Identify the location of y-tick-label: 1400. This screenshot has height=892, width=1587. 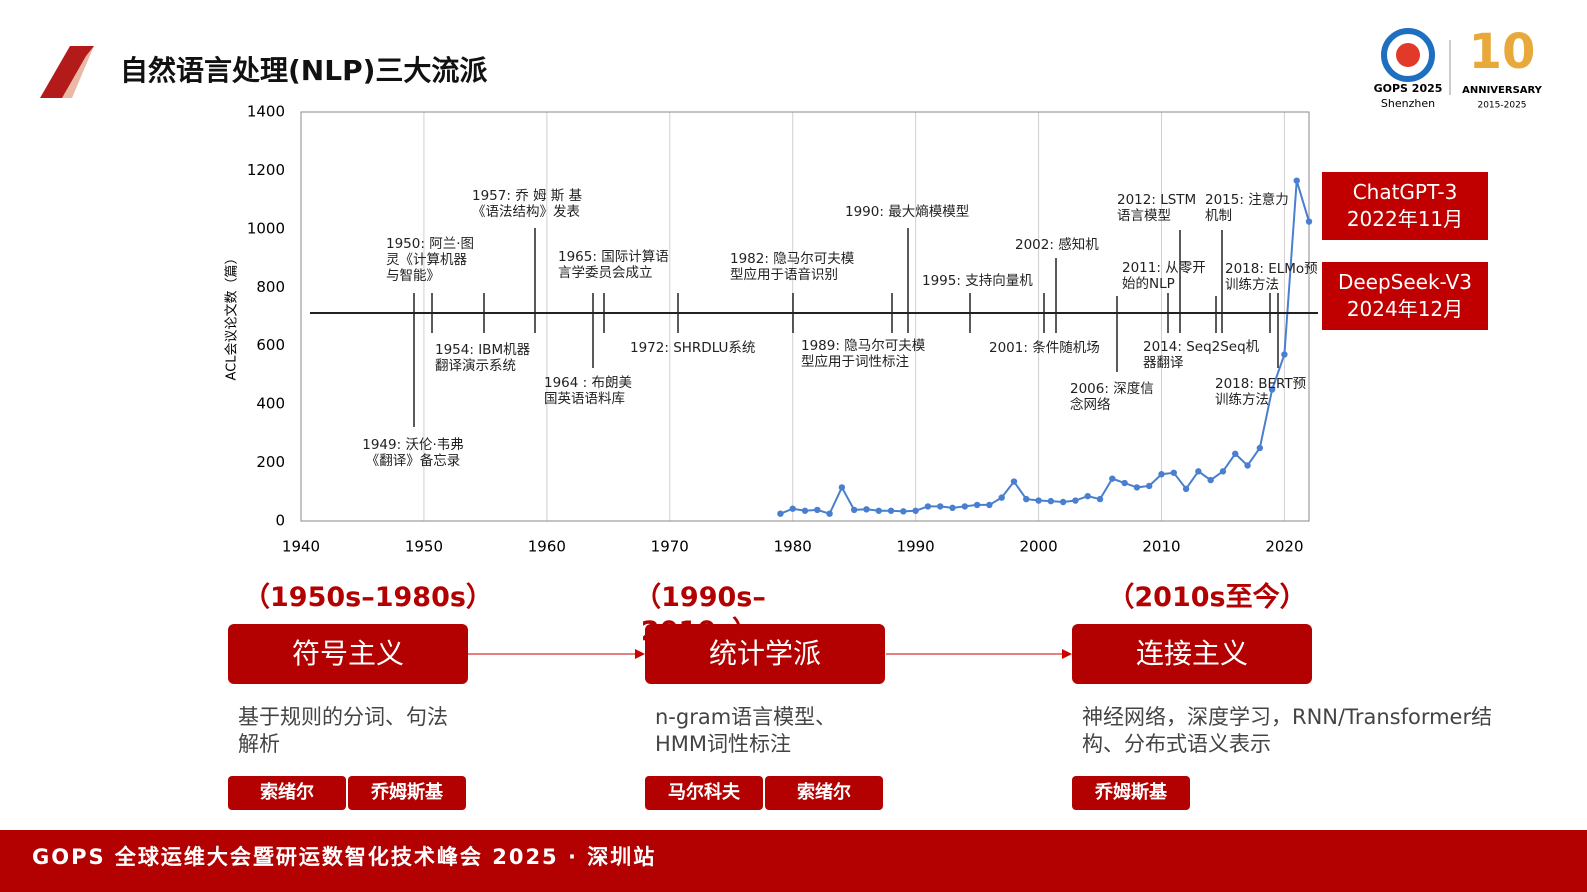
(266, 112).